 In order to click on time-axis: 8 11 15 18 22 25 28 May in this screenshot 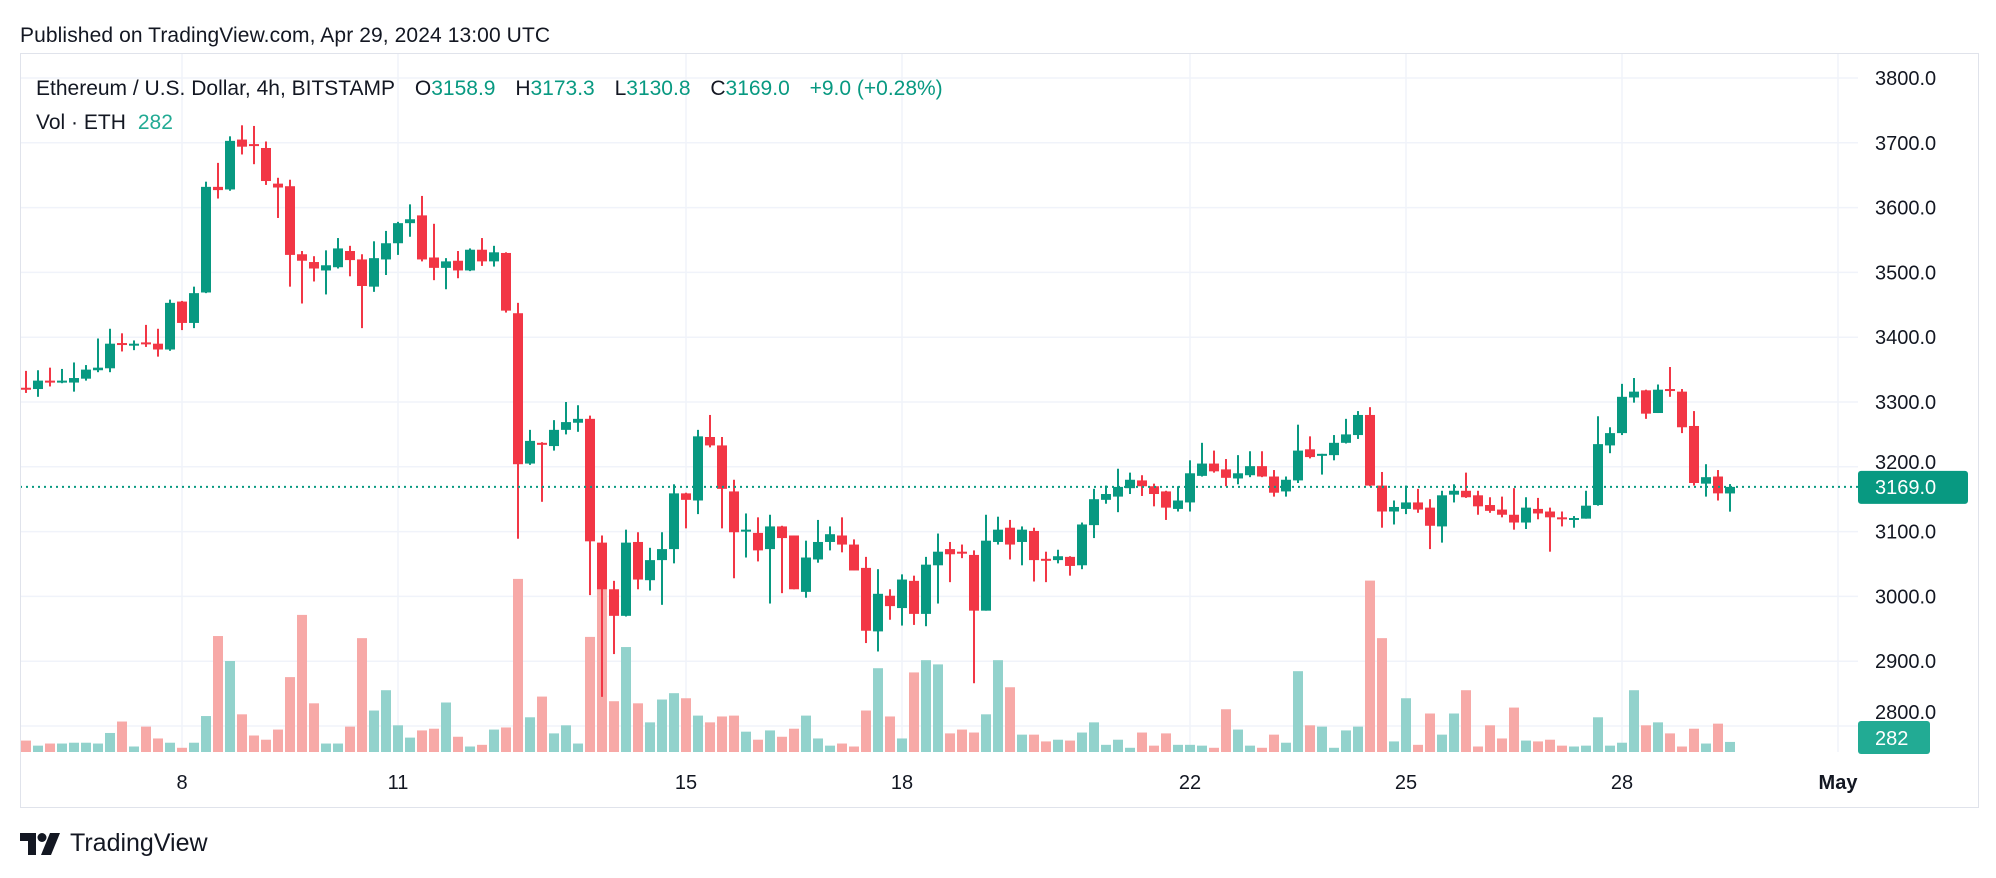, I will do `click(1017, 783)`.